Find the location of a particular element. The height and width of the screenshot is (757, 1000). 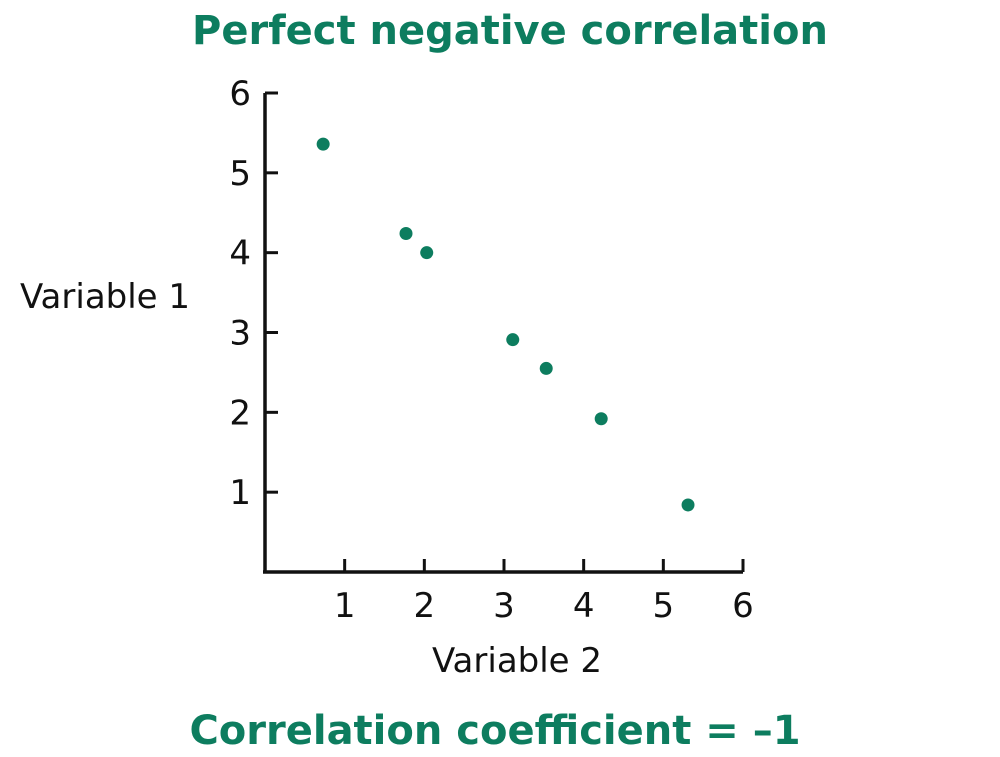

y-tick-label-1: 1 is located at coordinates (240, 493).